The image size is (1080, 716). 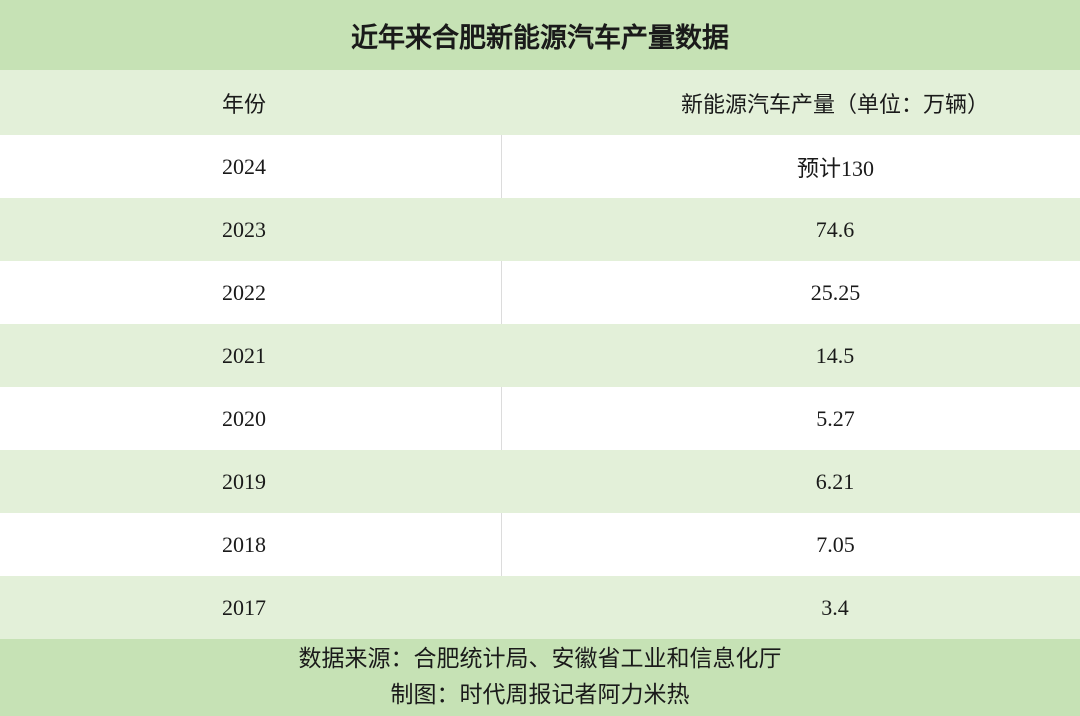 I want to click on table-row: 2018 7.05, so click(x=540, y=544).